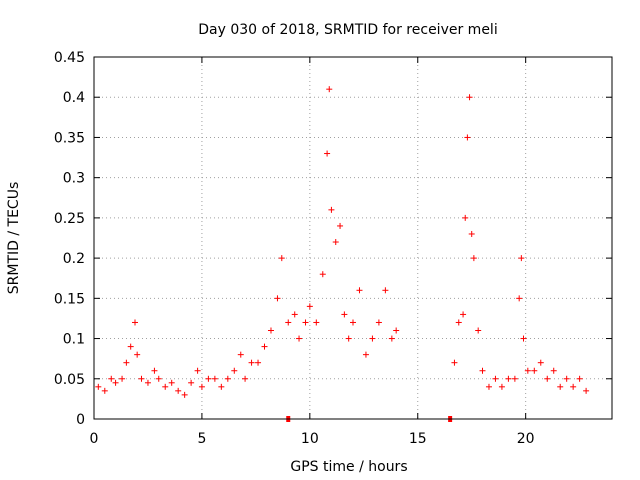 Image resolution: width=640 pixels, height=480 pixels. I want to click on y-tick-label: 0.15, so click(69, 299).